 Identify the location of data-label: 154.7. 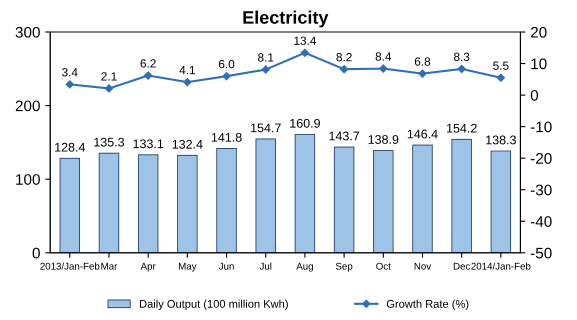
(266, 128).